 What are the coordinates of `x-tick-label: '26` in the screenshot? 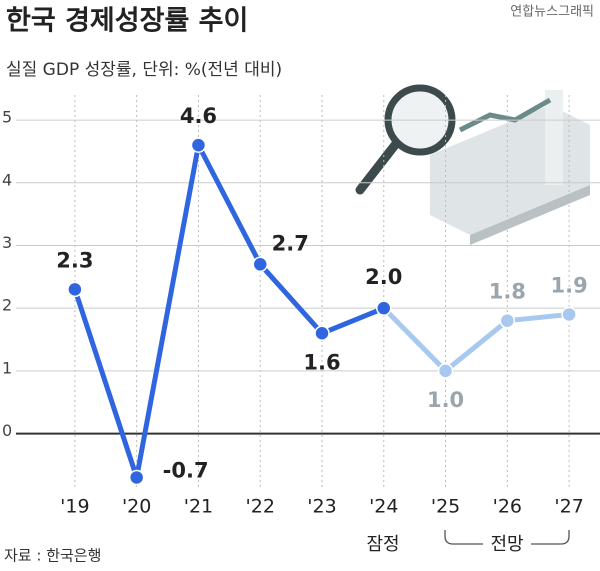 It's located at (507, 507).